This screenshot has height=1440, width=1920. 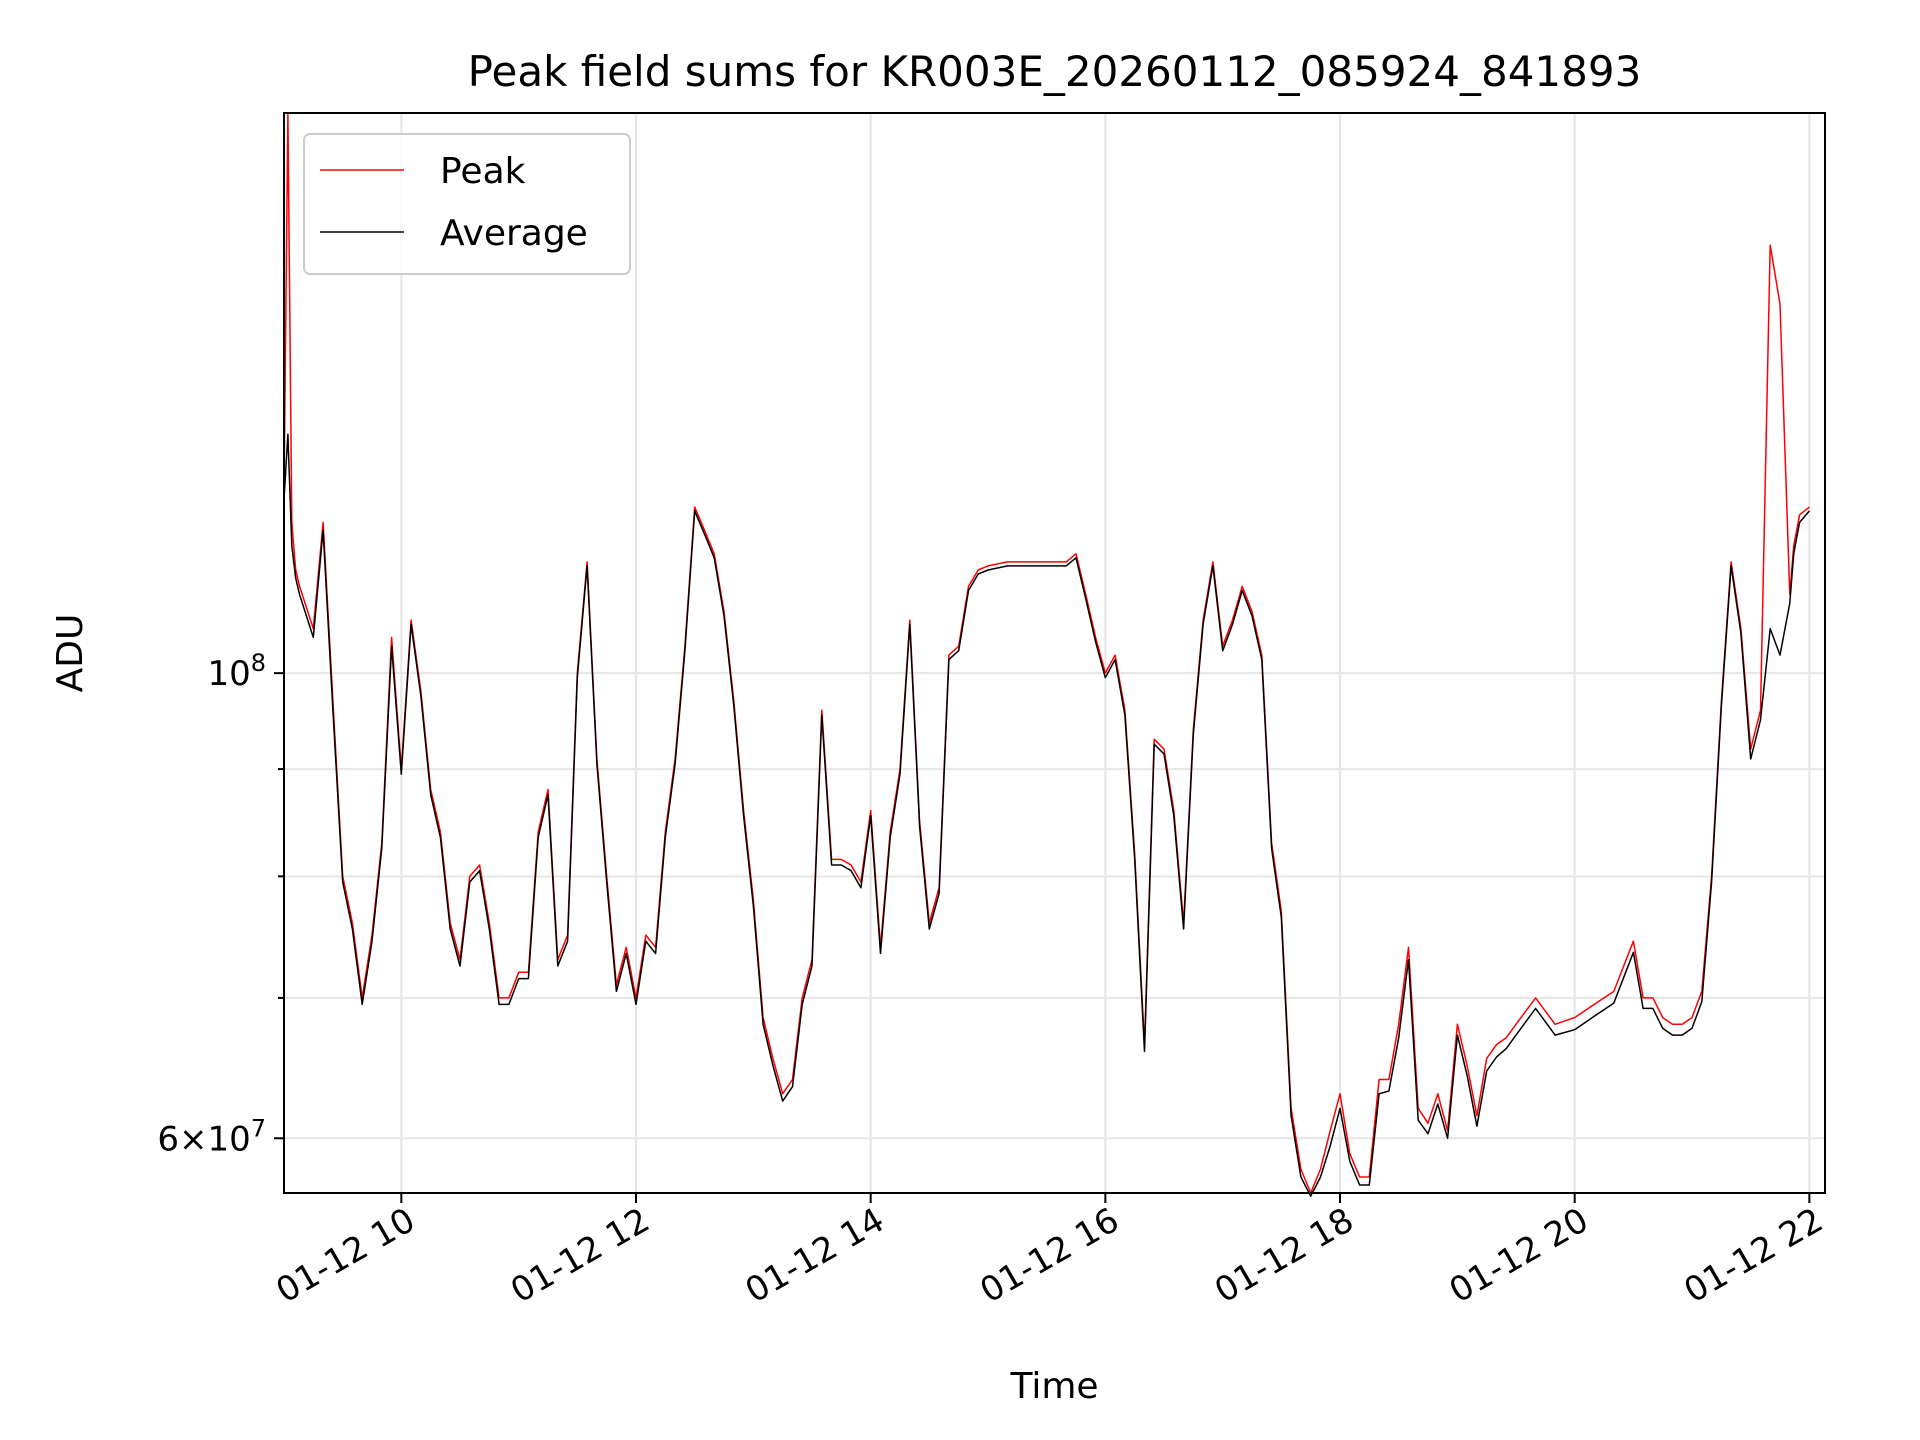 I want to click on legend-box, so click(x=467, y=204).